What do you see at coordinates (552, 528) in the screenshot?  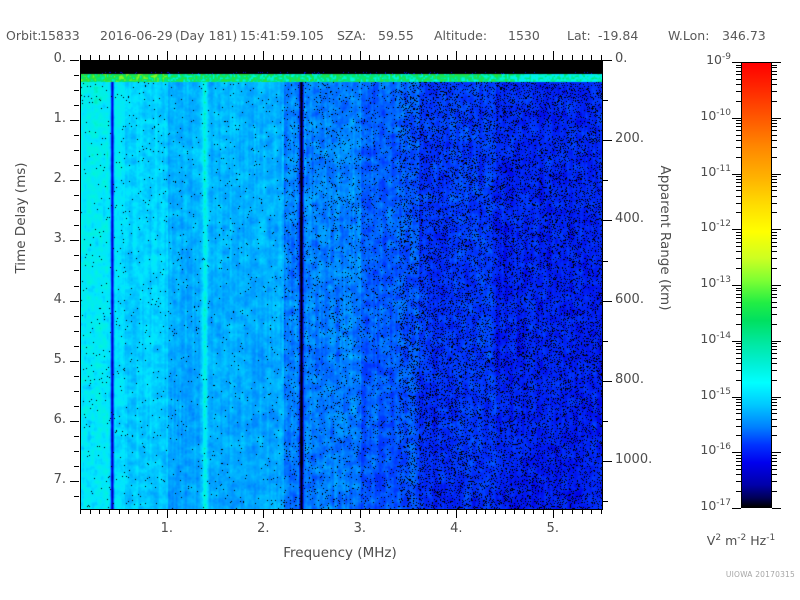 I see `x-axis-tick-label: 5.` at bounding box center [552, 528].